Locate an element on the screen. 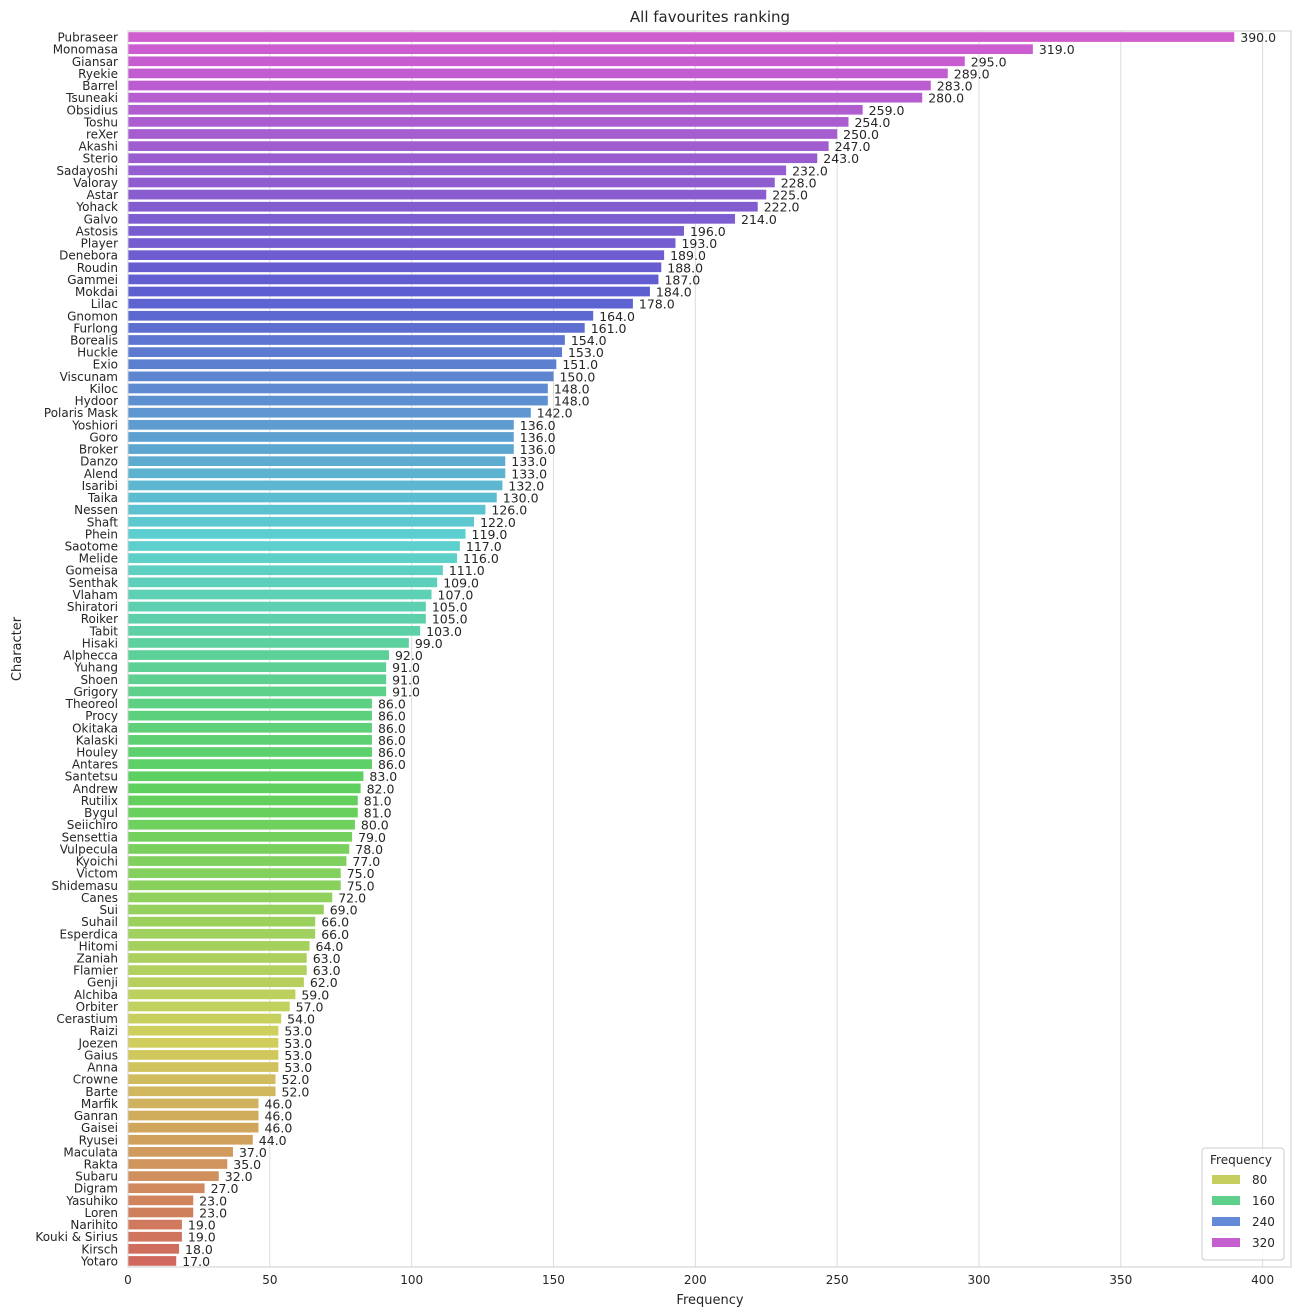 This screenshot has width=1300, height=1316. y-tick-label: Santetsu is located at coordinates (91, 777).